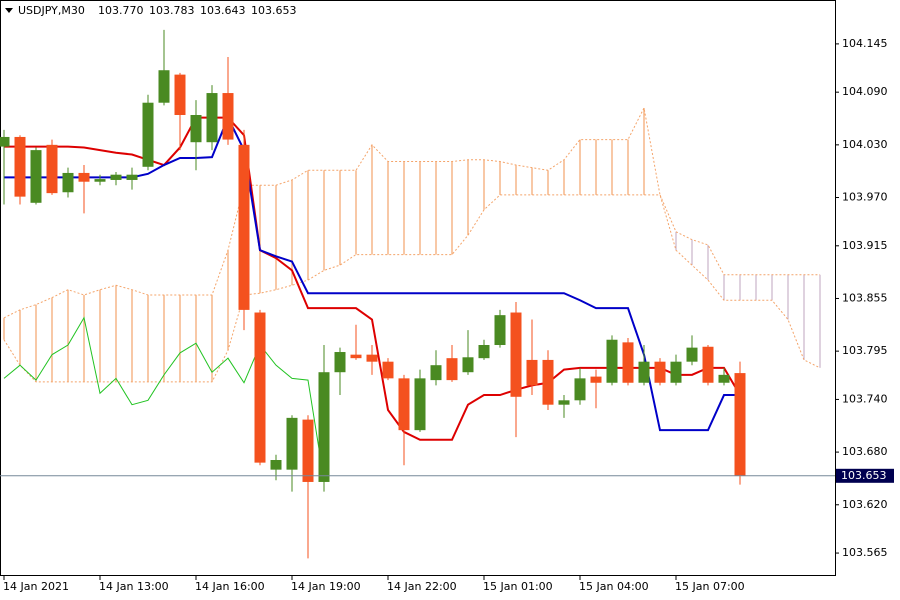 The width and height of the screenshot is (900, 600). I want to click on x-tick-label: 14 Jan 16:00, so click(230, 586).